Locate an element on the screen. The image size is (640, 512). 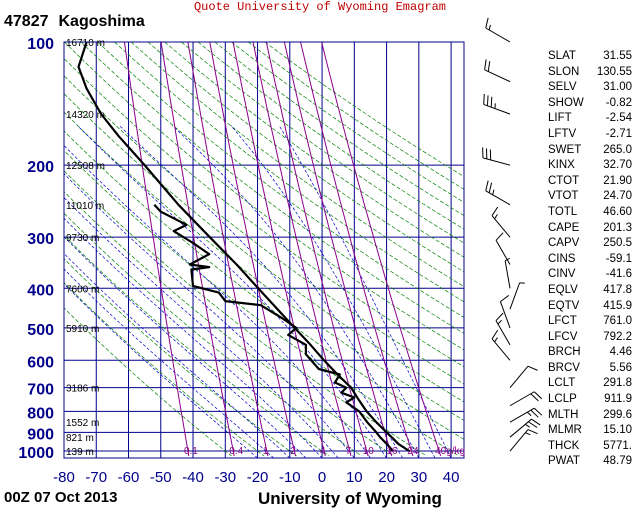
index-row-totl: TOTL 46.60 is located at coordinates (590, 214).